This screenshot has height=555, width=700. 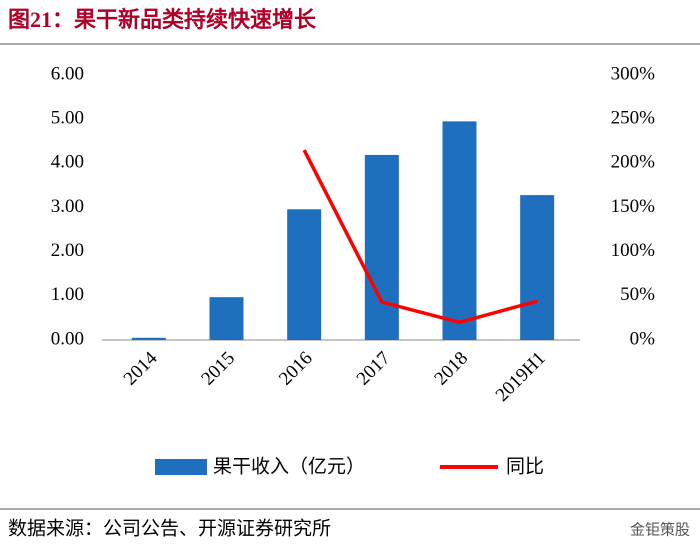 What do you see at coordinates (374, 369) in the screenshot?
I see `x-tick-label: 2017` at bounding box center [374, 369].